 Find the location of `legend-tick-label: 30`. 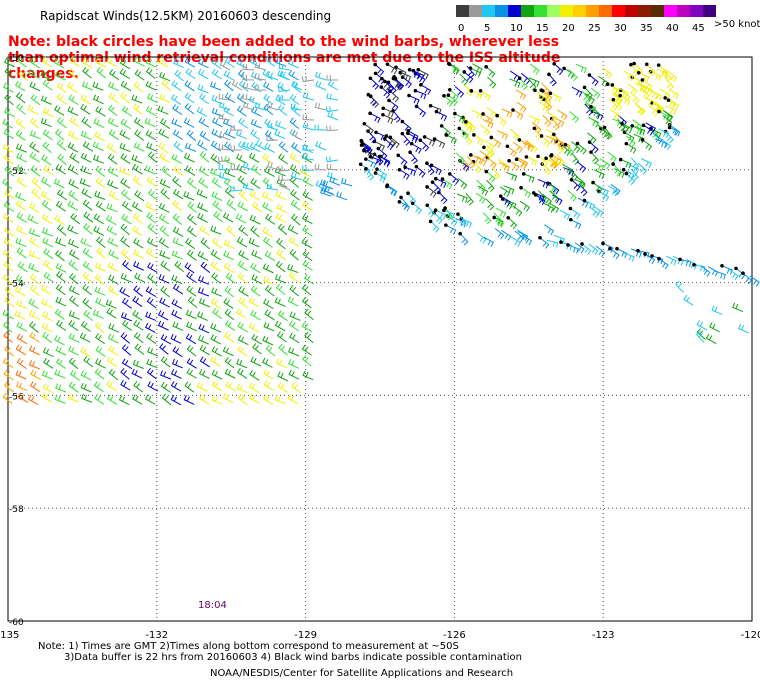

legend-tick-label: 30 is located at coordinates (620, 28).